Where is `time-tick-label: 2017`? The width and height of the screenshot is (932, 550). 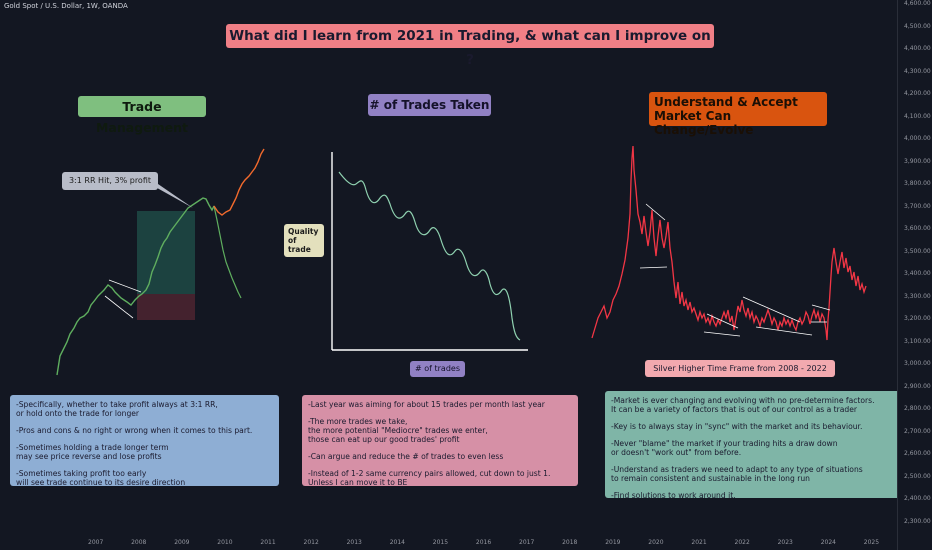
time-tick-label: 2017 is located at coordinates (527, 542).